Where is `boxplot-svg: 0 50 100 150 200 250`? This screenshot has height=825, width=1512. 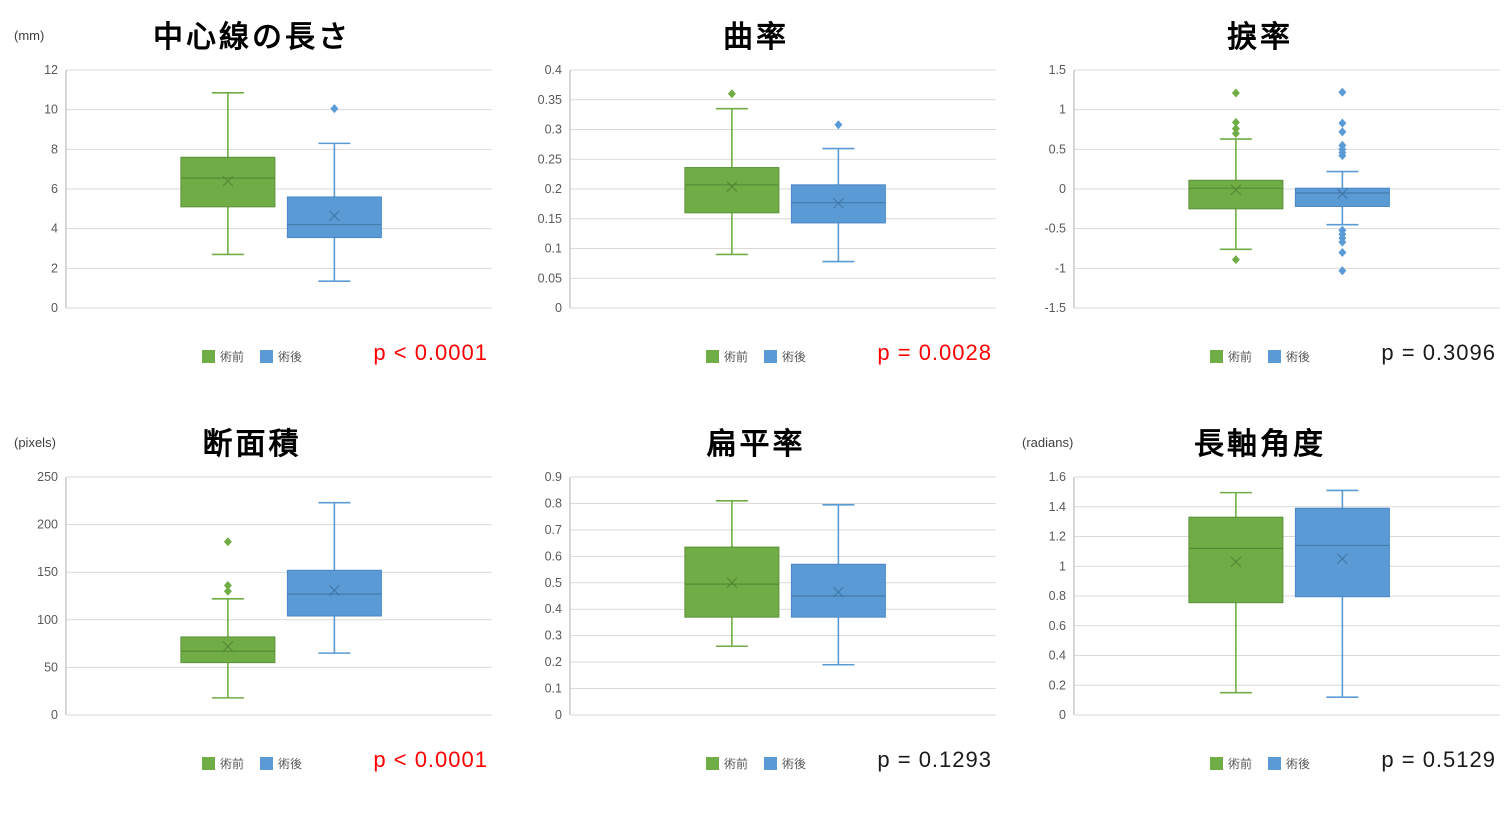
boxplot-svg: 0 50 100 150 200 250 is located at coordinates (264, 596).